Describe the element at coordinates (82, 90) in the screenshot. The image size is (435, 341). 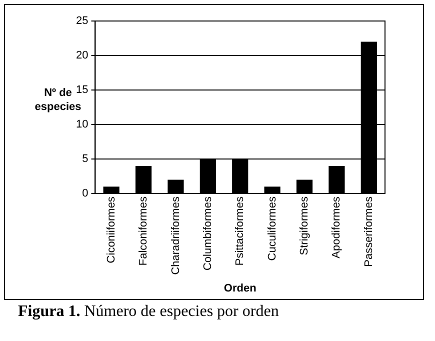
I see `y-tick-label: 15` at that location.